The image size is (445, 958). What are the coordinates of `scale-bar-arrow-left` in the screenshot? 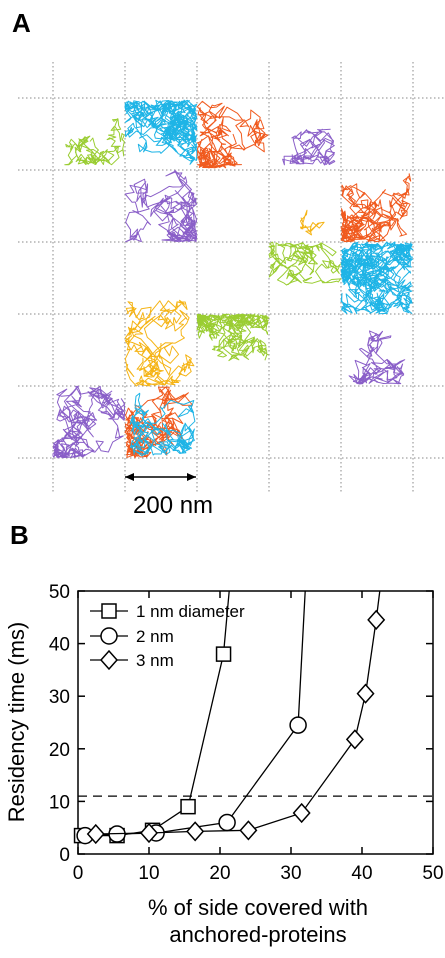 It's located at (129, 477).